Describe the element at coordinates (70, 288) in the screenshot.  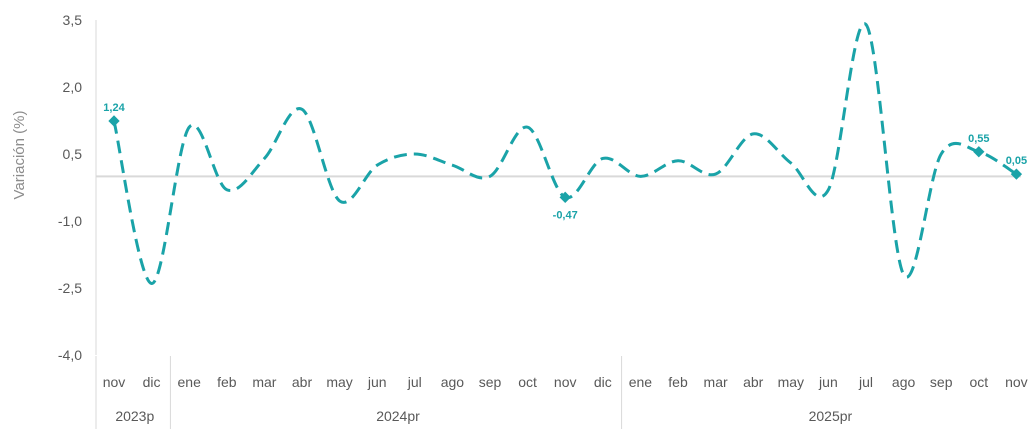
I see `y-tick-label: -2,5` at that location.